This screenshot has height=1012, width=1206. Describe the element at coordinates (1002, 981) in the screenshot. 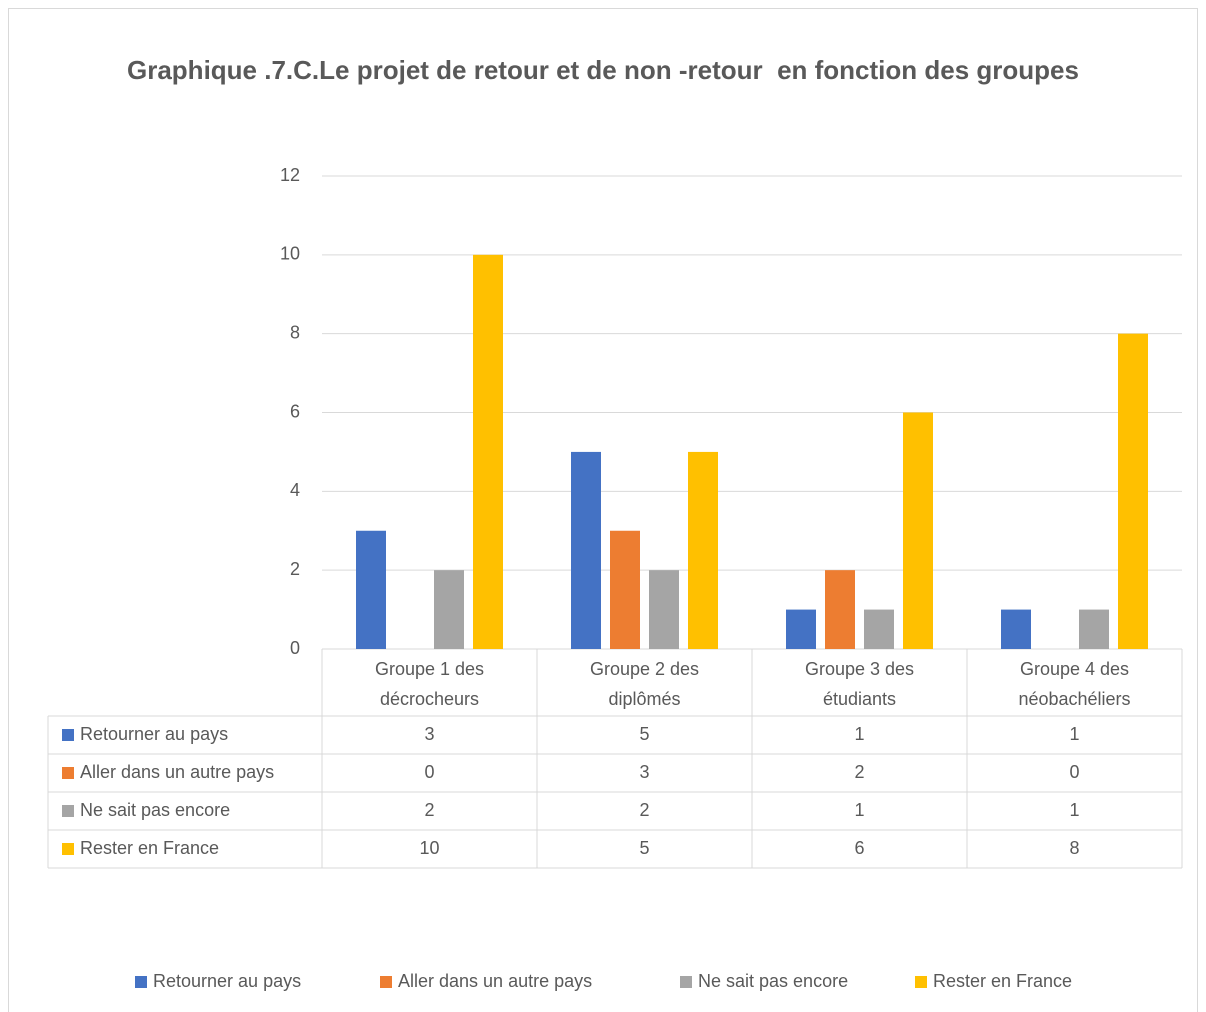

I see `legend-label: Rester en France` at that location.